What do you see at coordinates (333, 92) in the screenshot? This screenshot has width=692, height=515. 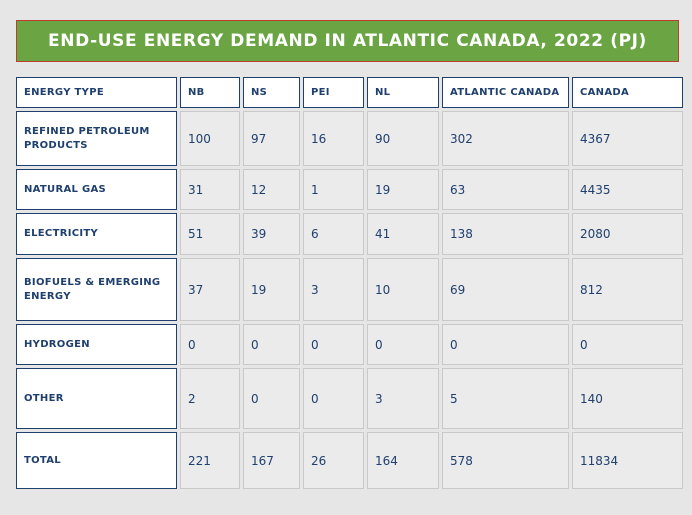 I see `column-header-pei: PEI` at bounding box center [333, 92].